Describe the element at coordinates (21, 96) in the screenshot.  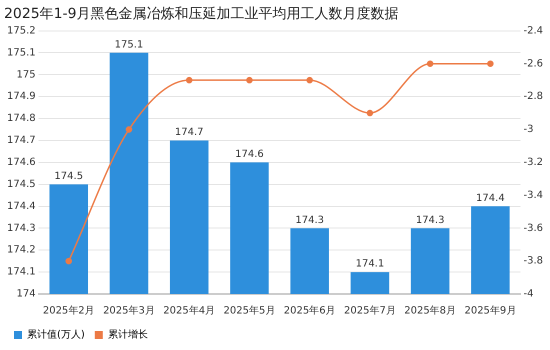
I see `y-tick-label: 174.9` at that location.